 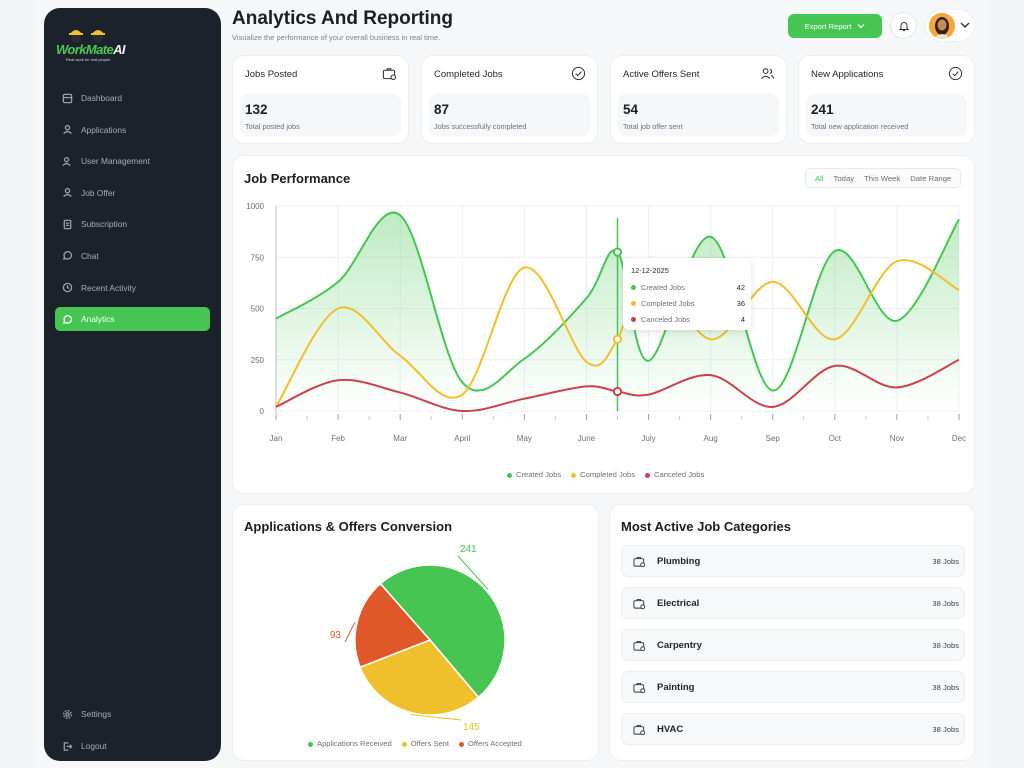 What do you see at coordinates (793, 687) in the screenshot?
I see `category-row-painting: Painting 38 Jobs` at bounding box center [793, 687].